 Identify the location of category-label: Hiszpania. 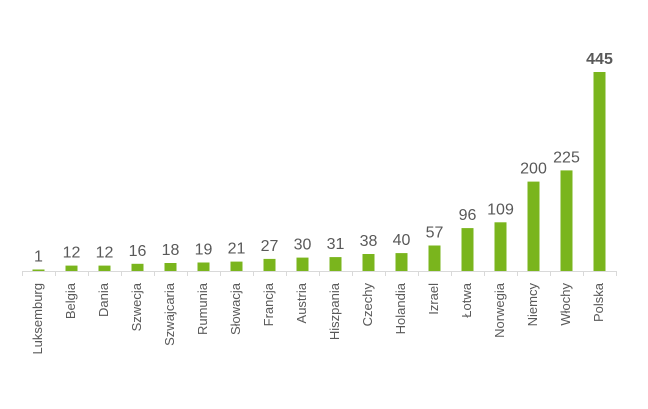
(334, 311).